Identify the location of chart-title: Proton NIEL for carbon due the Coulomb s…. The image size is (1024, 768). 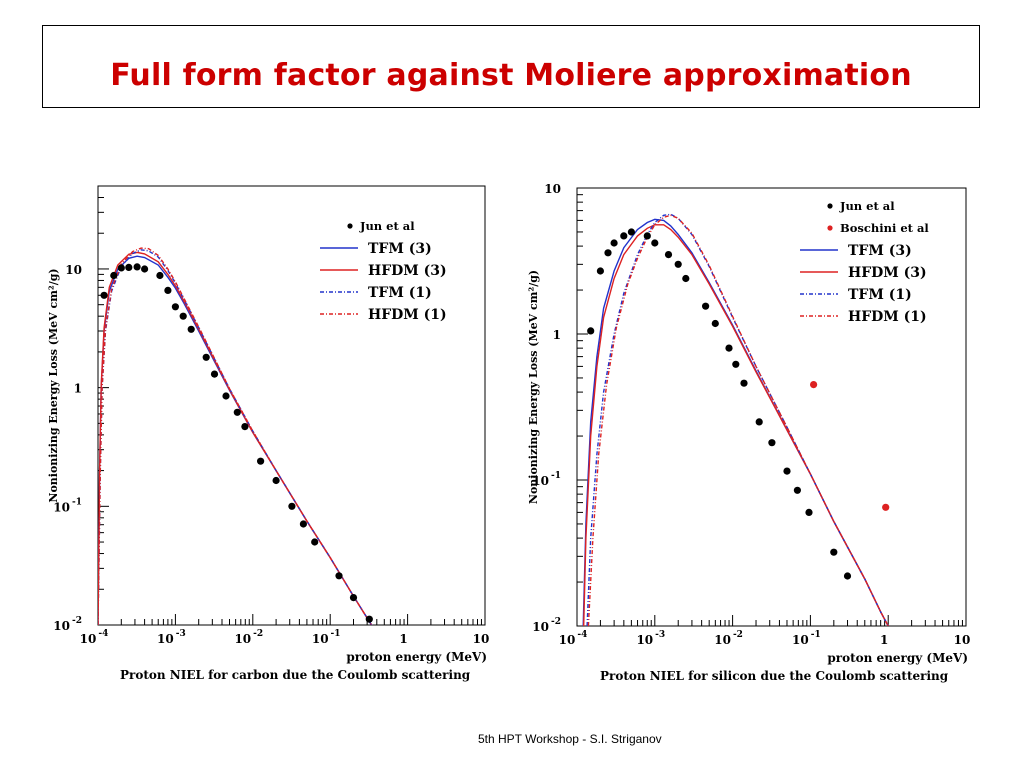
(295, 675).